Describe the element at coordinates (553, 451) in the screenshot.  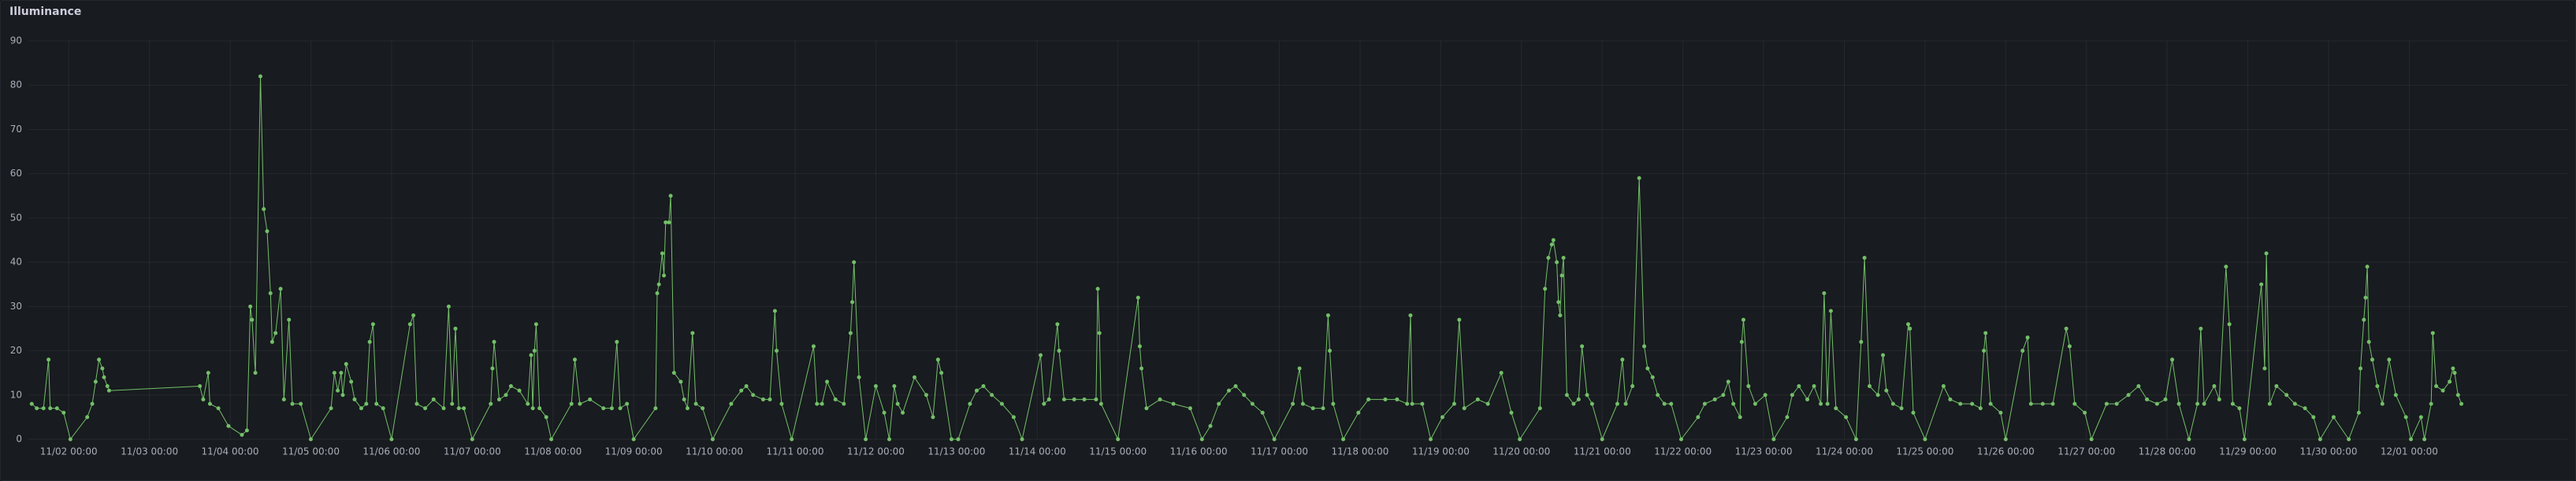
I see `x-tick-label: 11/08 00:00` at that location.